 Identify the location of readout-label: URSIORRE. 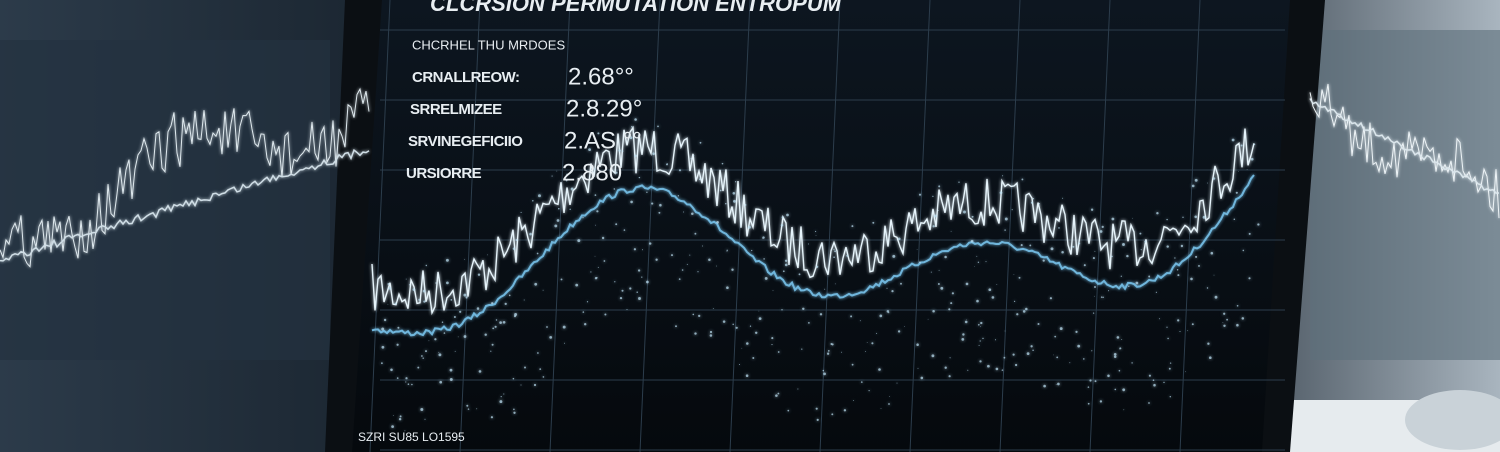
(444, 173).